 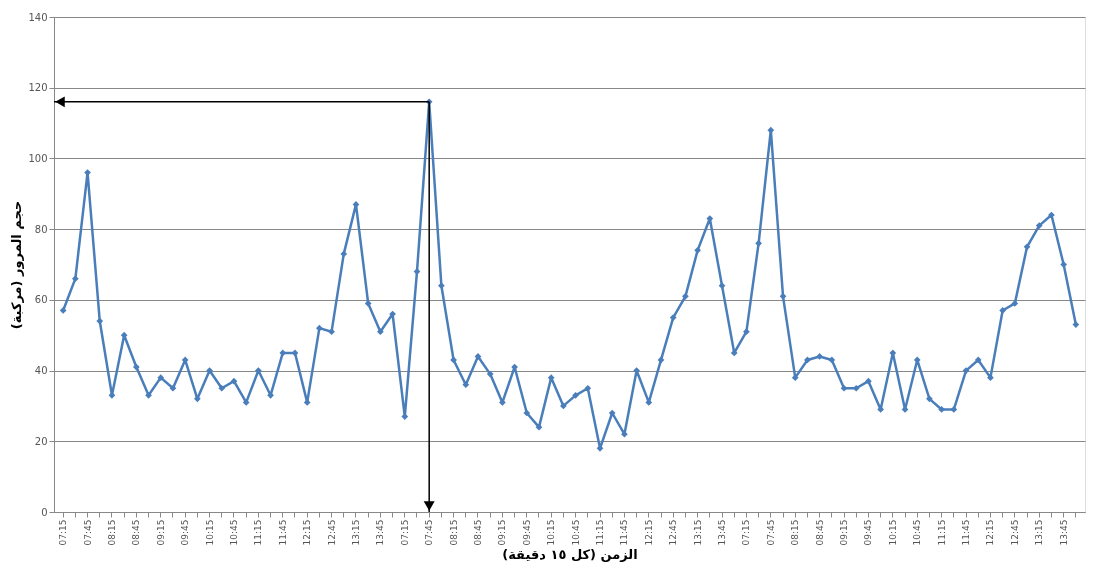 I want to click on y-axis-title: حجم المرور (مركبة), so click(x=17, y=265).